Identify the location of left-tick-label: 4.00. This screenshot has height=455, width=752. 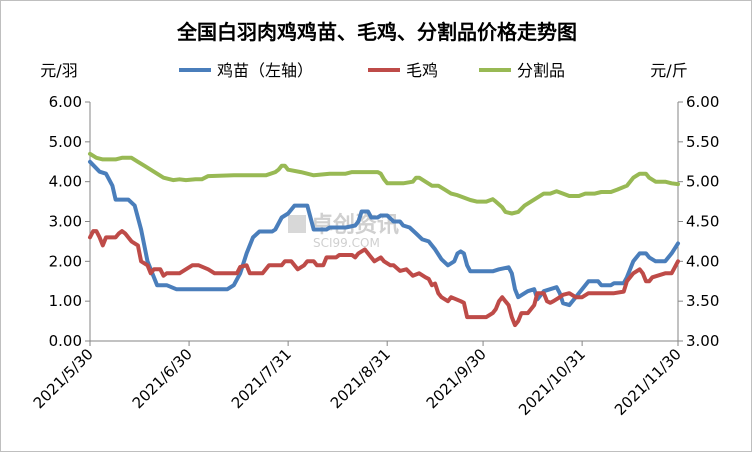
(65, 182).